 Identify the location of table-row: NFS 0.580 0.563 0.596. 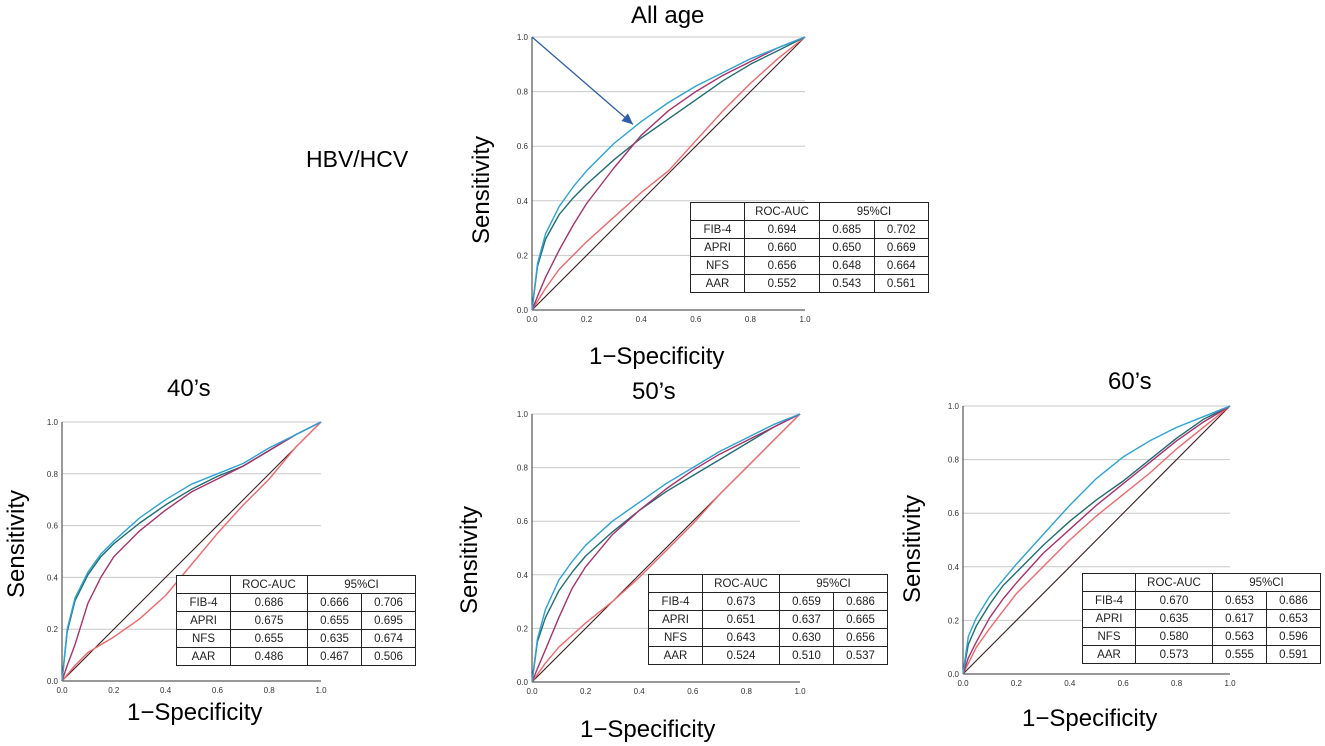
(1201, 636).